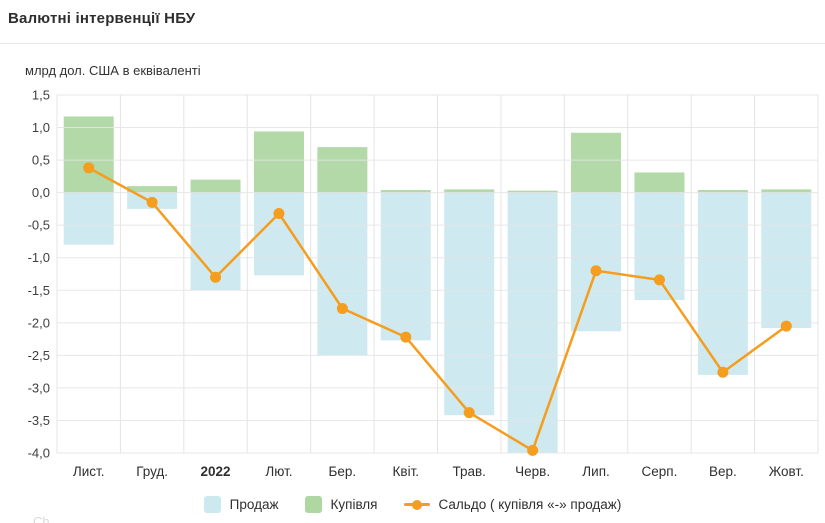 This screenshot has height=523, width=825. Describe the element at coordinates (39, 355) in the screenshot. I see `y-tick-label: -2,5` at that location.